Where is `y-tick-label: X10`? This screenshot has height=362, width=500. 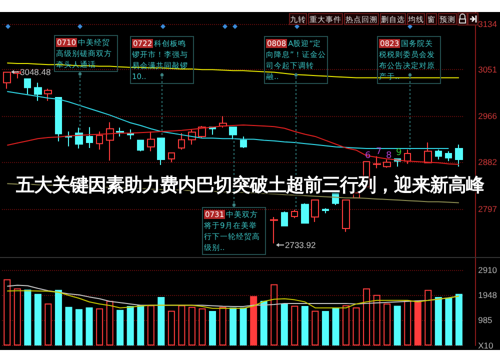
y-tick-label: X10 is located at coordinates (486, 345).